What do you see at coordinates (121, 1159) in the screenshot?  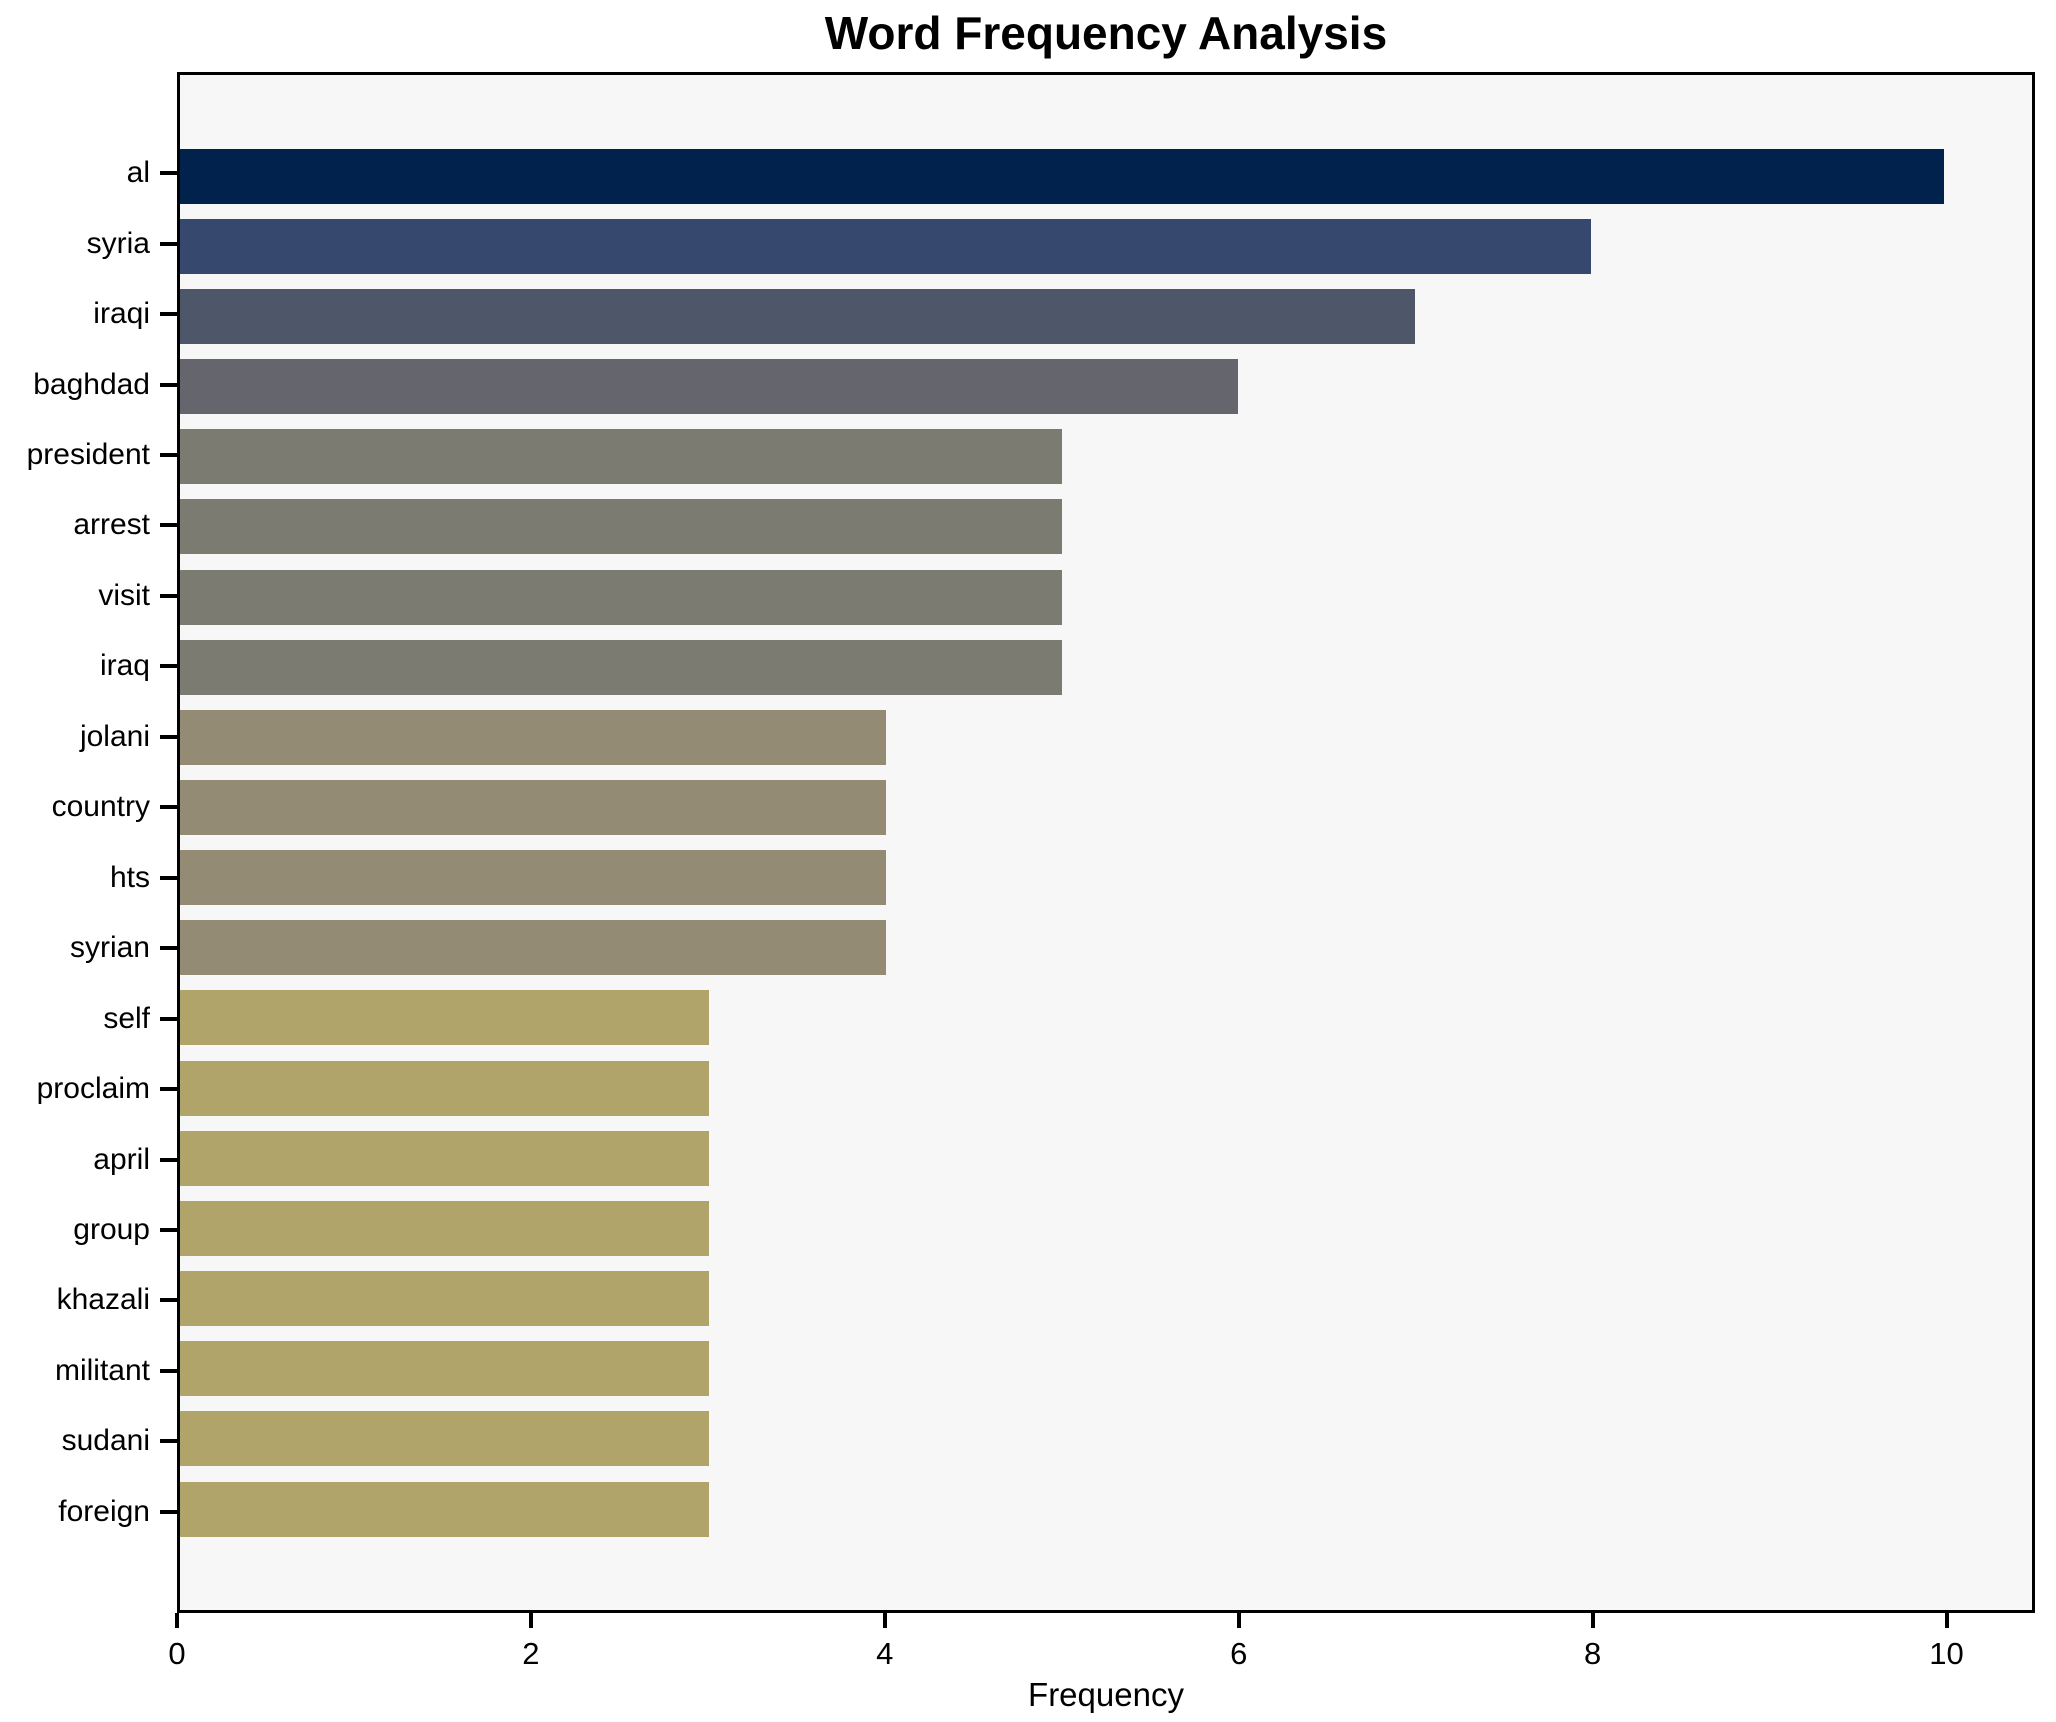 I see `y-tick-label: april` at bounding box center [121, 1159].